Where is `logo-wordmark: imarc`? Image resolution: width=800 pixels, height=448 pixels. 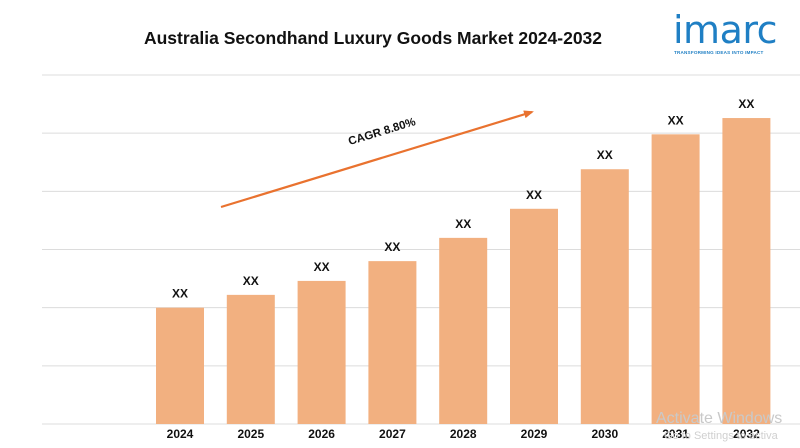
logo-wordmark: imarc is located at coordinates (725, 30).